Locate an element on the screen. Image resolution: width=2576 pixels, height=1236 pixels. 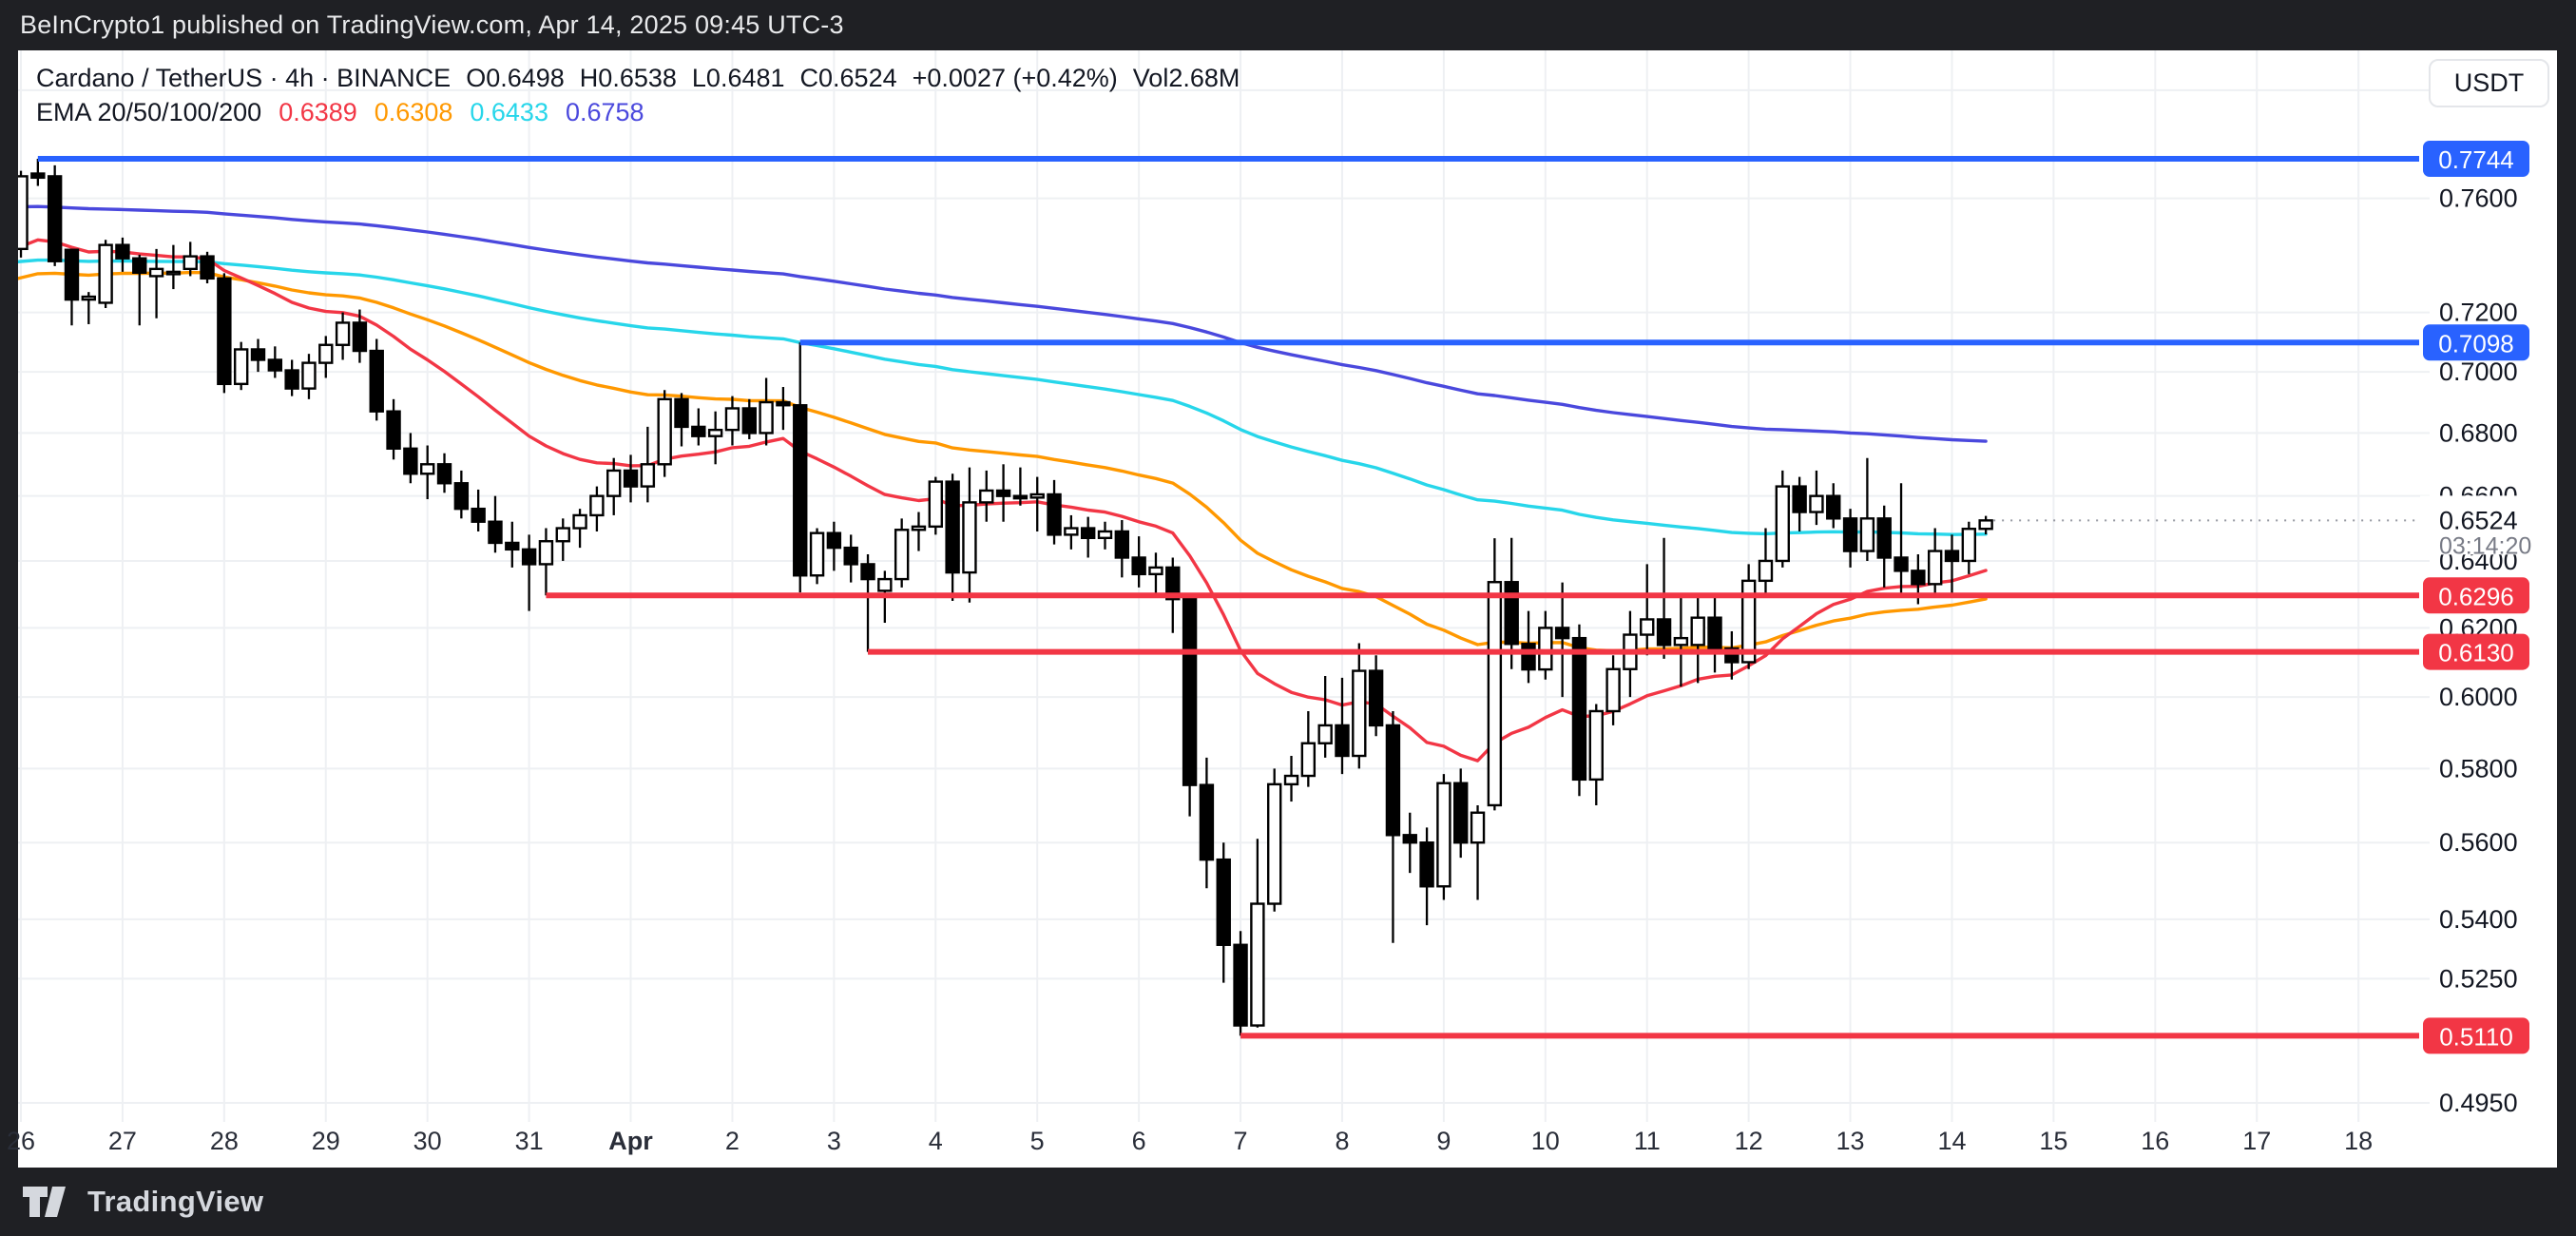
time-tick-label: 4 is located at coordinates (936, 1141).